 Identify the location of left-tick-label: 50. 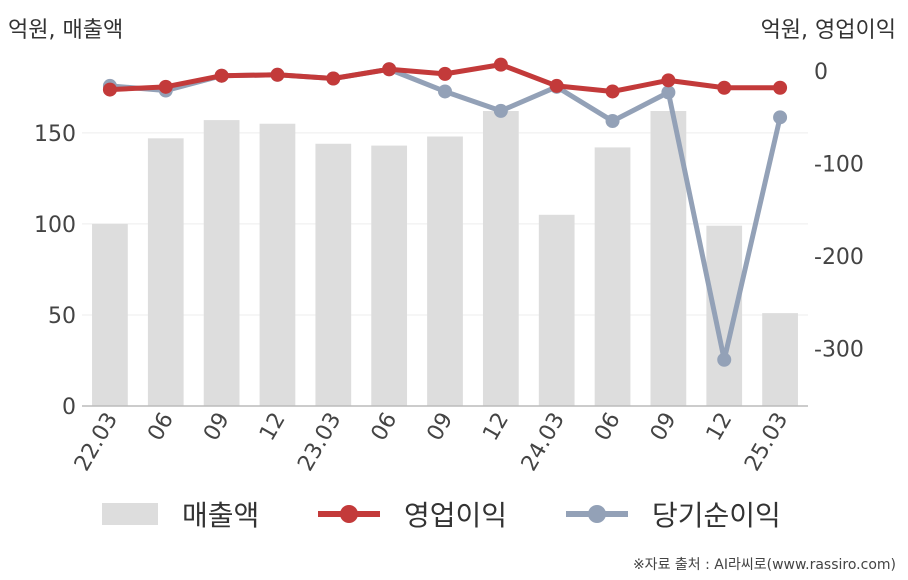
(62, 316).